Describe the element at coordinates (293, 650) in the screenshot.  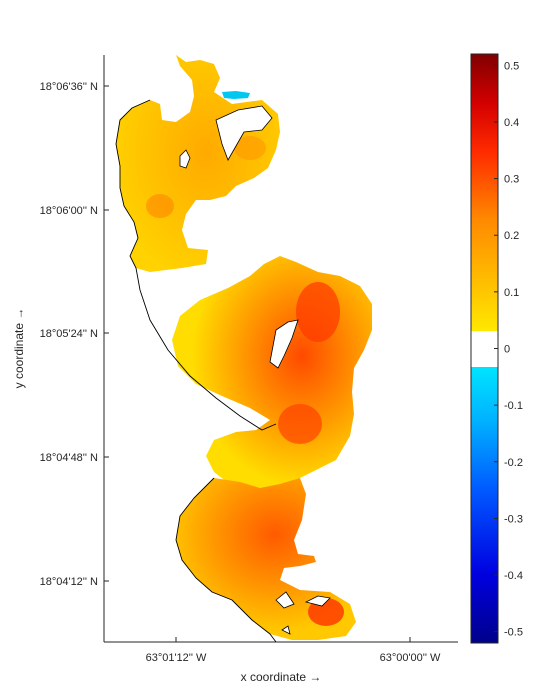
I see `x-ticks: 63°01'12'' W 63°00'00'' W` at that location.